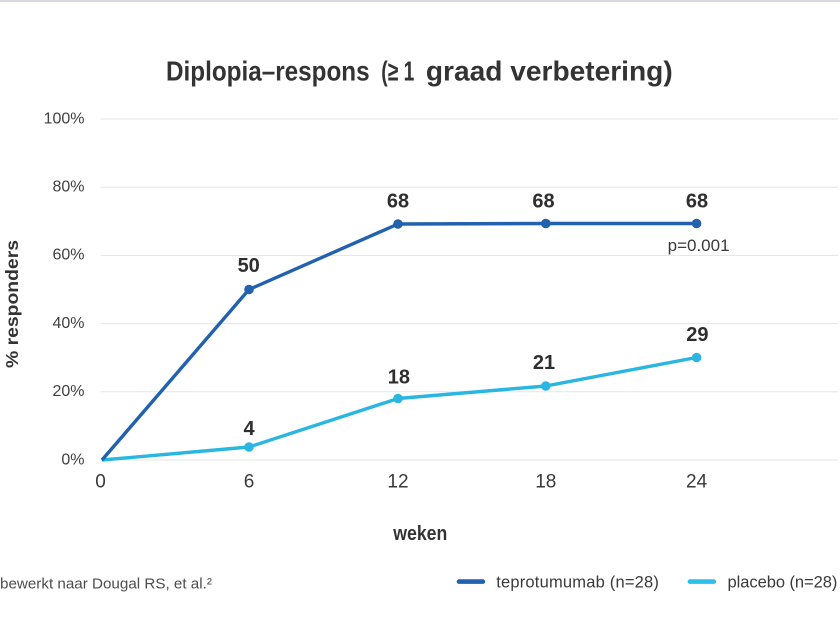 The height and width of the screenshot is (622, 840). Describe the element at coordinates (249, 482) in the screenshot. I see `svg-text: 6` at that location.